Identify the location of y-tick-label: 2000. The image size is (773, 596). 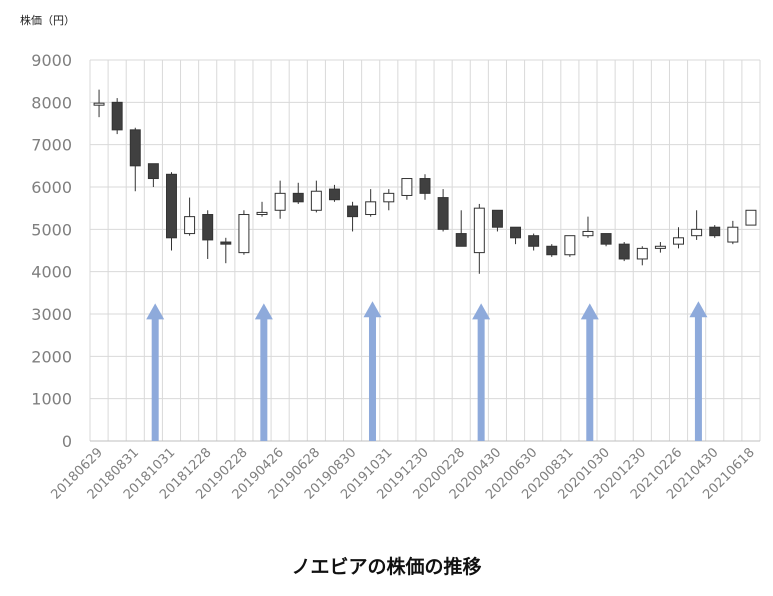
(51, 356).